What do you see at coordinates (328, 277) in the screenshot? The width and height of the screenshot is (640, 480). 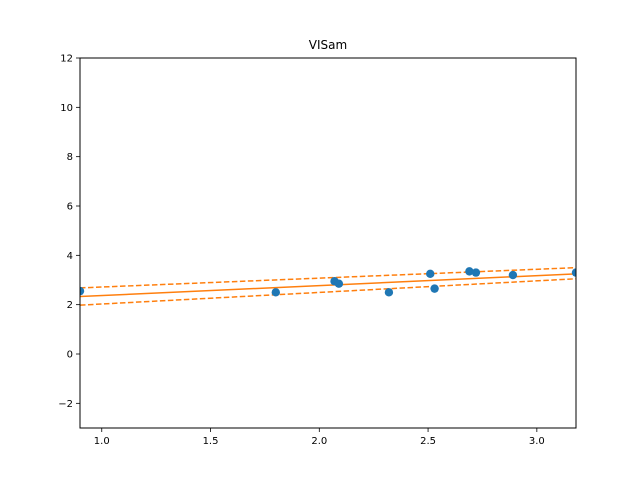 I see `ci-upper-line` at bounding box center [328, 277].